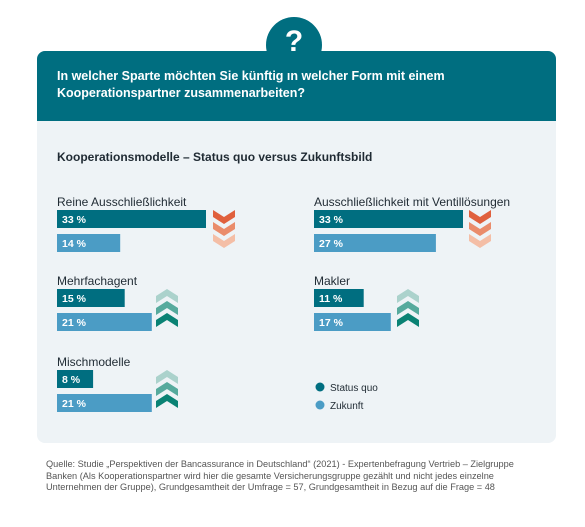 The height and width of the screenshot is (527, 585). What do you see at coordinates (354, 388) in the screenshot?
I see `legend-label: Status quo` at bounding box center [354, 388].